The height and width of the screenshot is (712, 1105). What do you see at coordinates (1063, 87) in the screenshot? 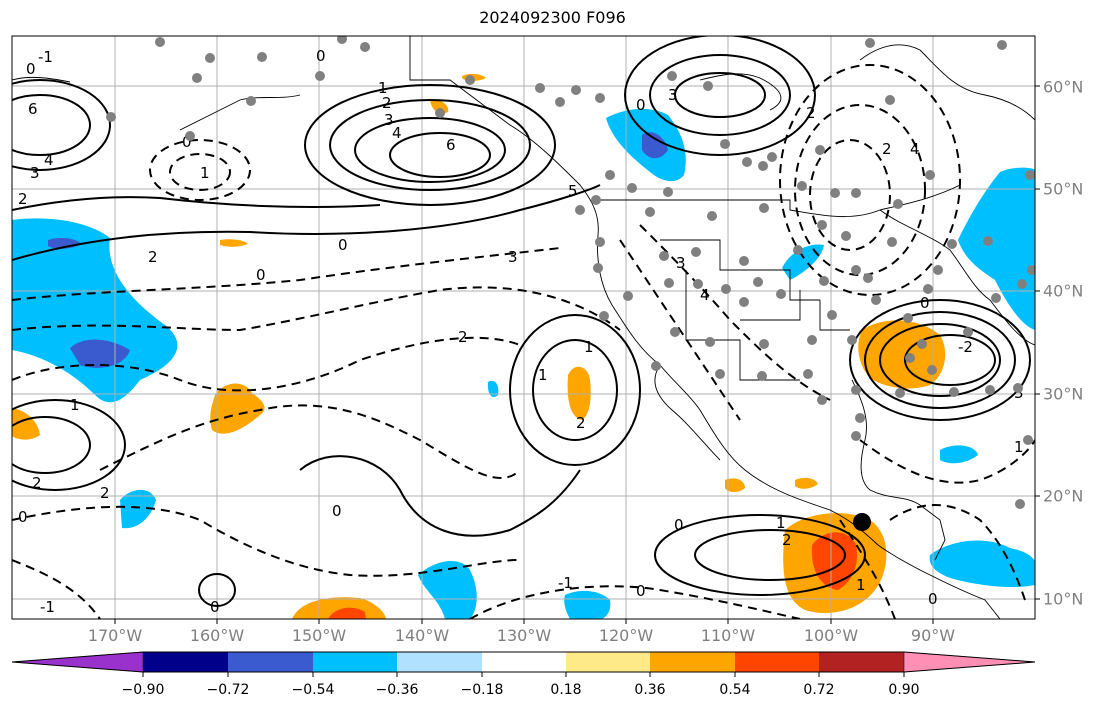
I see `latitude-label: 60°N` at bounding box center [1063, 87].